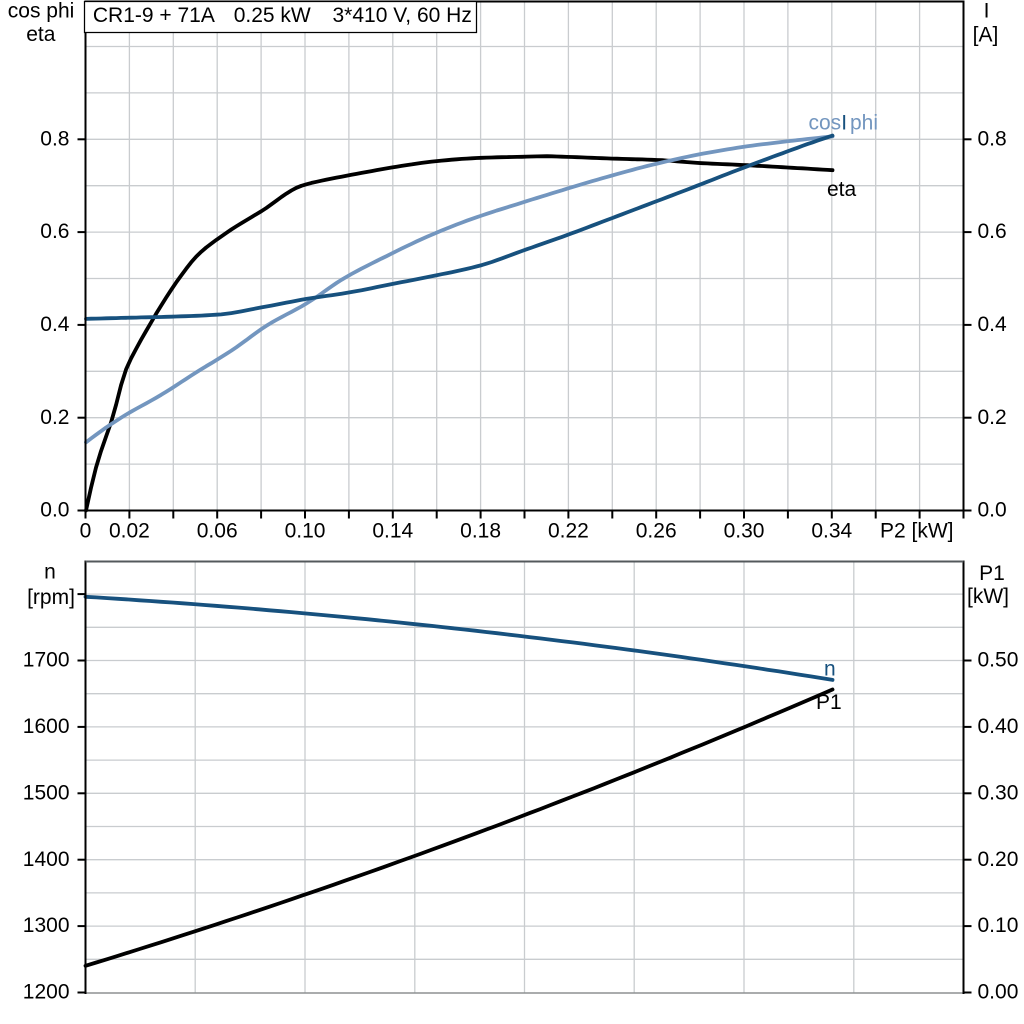  What do you see at coordinates (272, 15) in the screenshot?
I see `svg-text: 0.25 kW` at bounding box center [272, 15].